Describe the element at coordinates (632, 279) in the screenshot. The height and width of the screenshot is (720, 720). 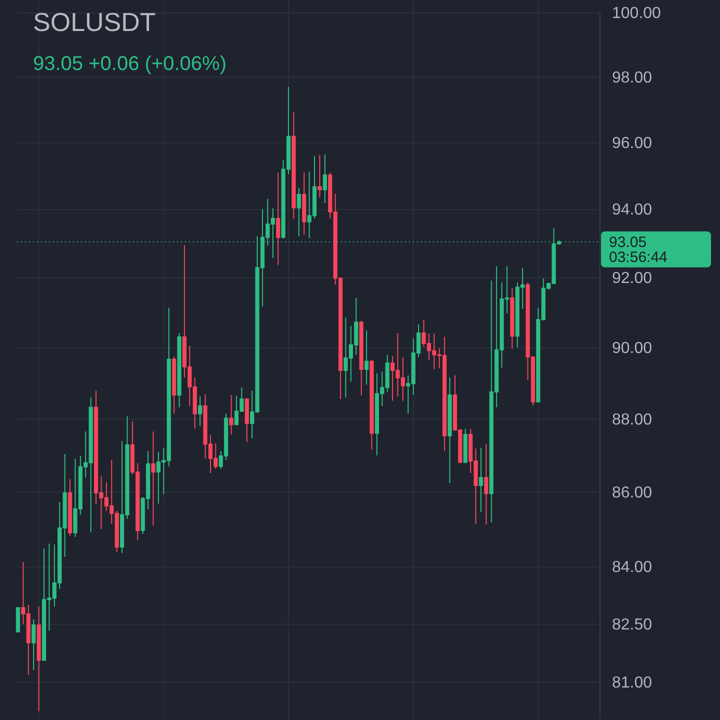
I see `y-tick-label: 92.00` at that location.